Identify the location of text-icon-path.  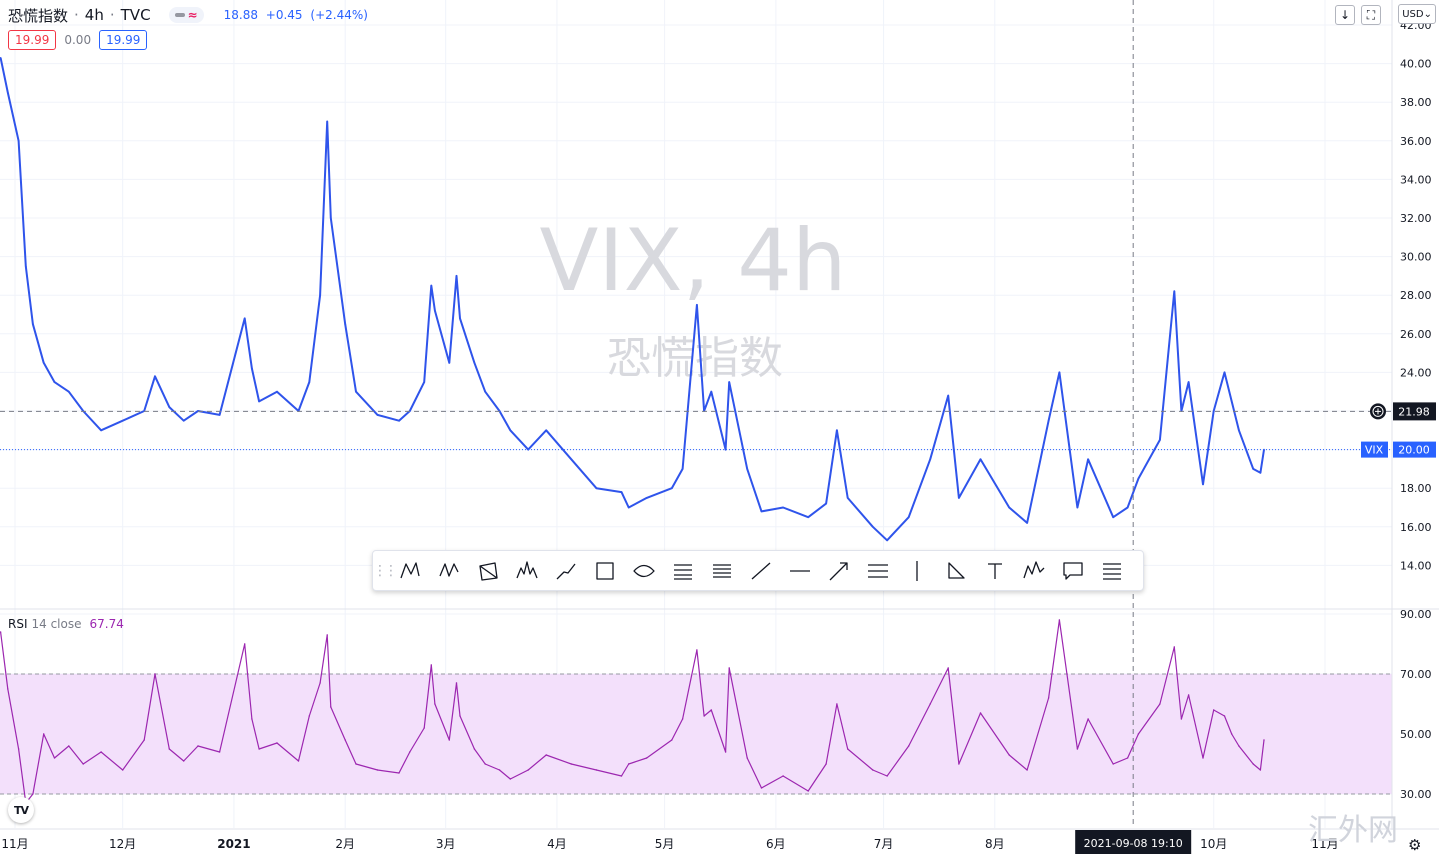
(994, 570).